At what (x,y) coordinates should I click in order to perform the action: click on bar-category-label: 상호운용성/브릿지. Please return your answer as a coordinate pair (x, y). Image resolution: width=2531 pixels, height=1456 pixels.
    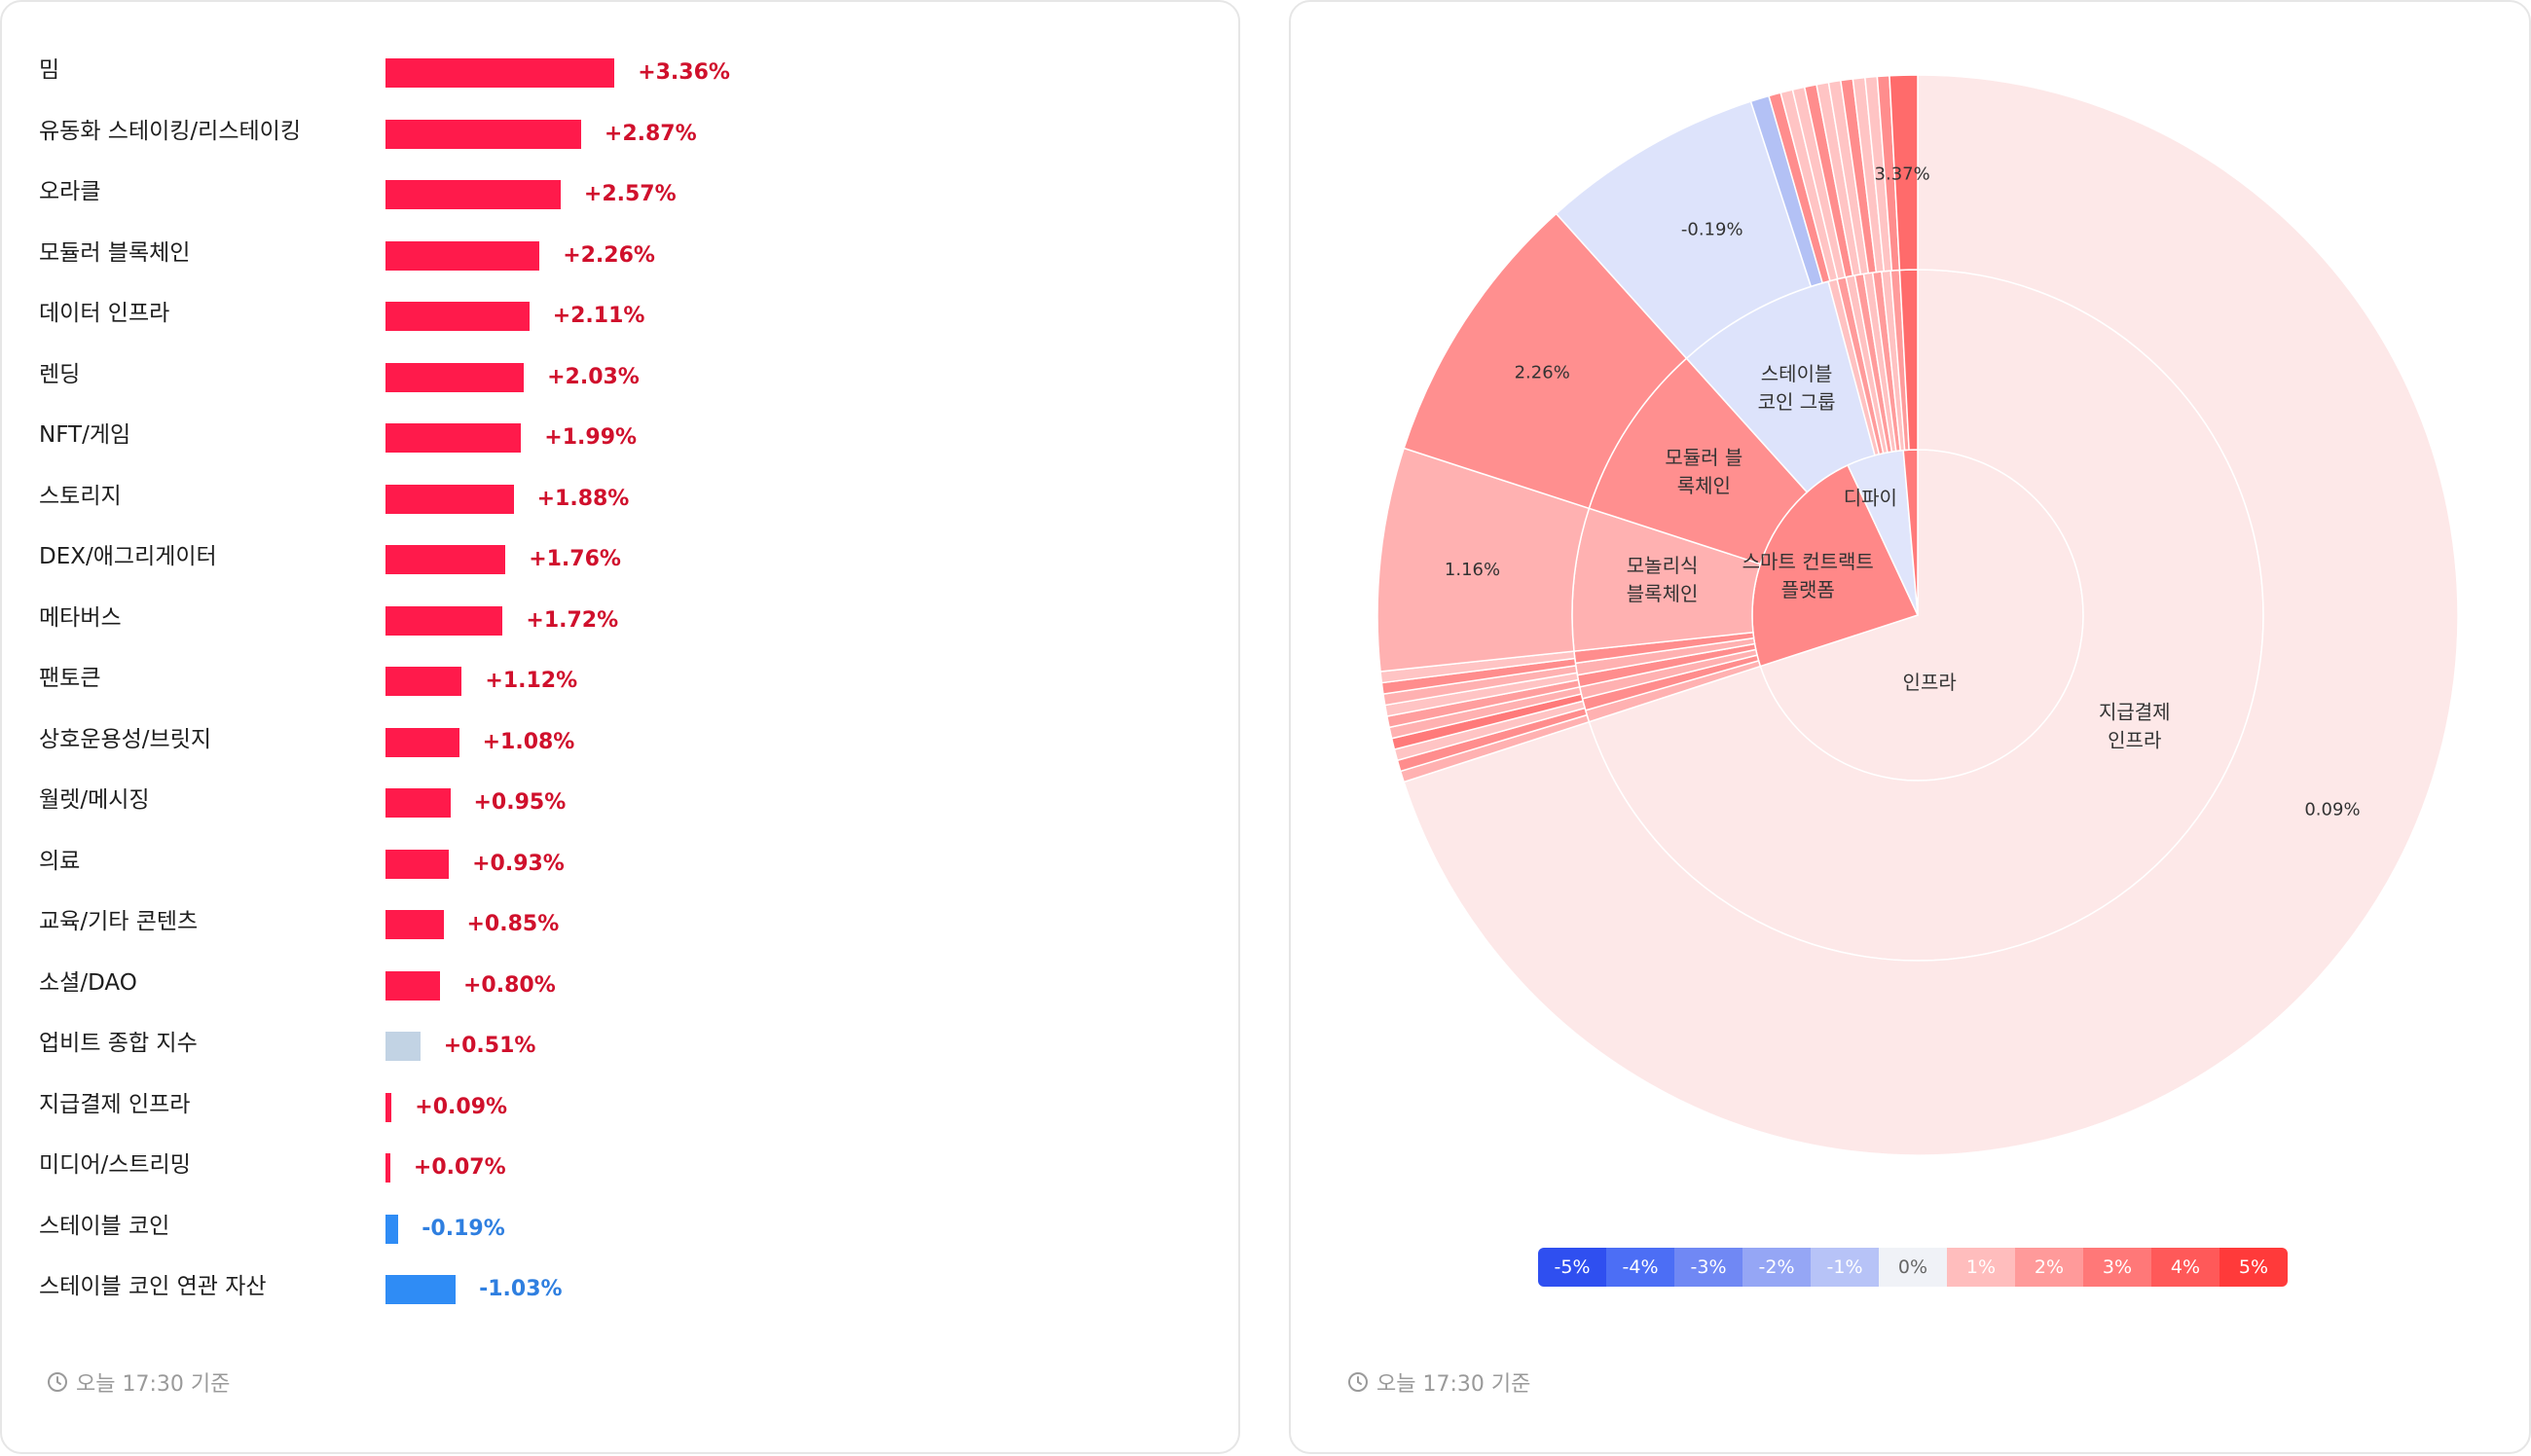
    Looking at the image, I should click on (125, 739).